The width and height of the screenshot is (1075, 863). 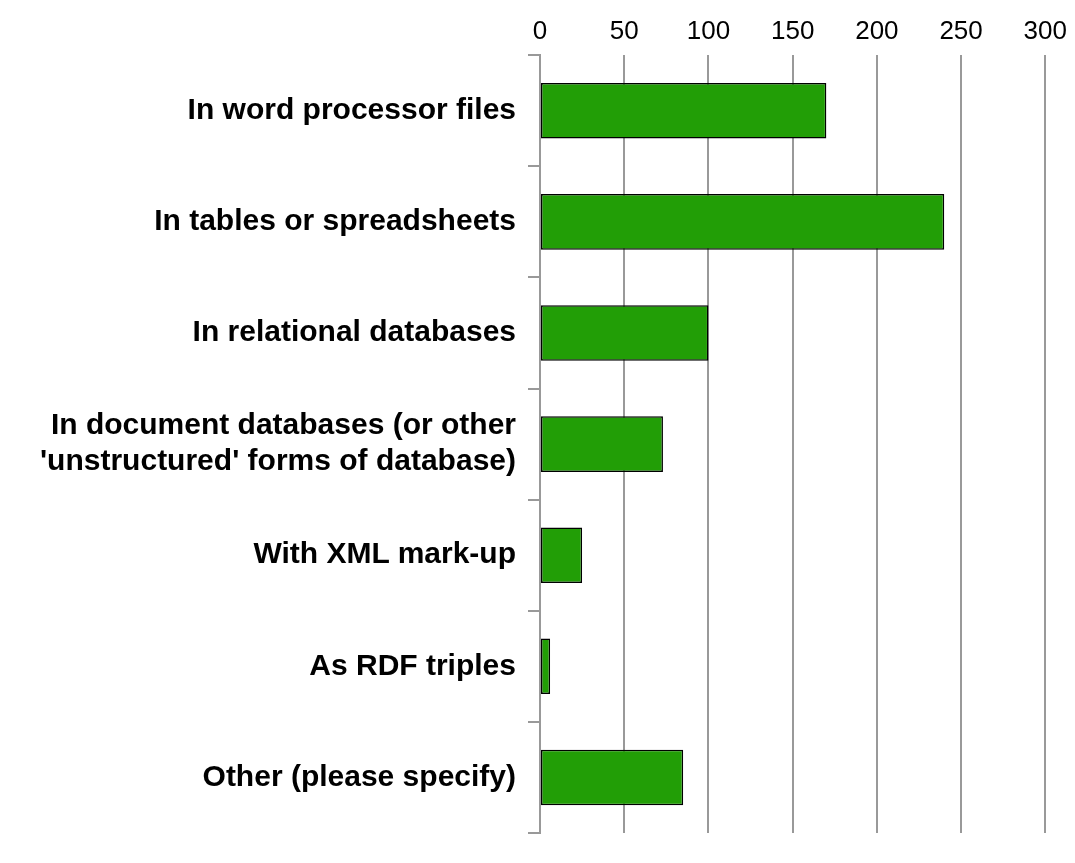 I want to click on y-tick-label: In relational databases, so click(x=354, y=331).